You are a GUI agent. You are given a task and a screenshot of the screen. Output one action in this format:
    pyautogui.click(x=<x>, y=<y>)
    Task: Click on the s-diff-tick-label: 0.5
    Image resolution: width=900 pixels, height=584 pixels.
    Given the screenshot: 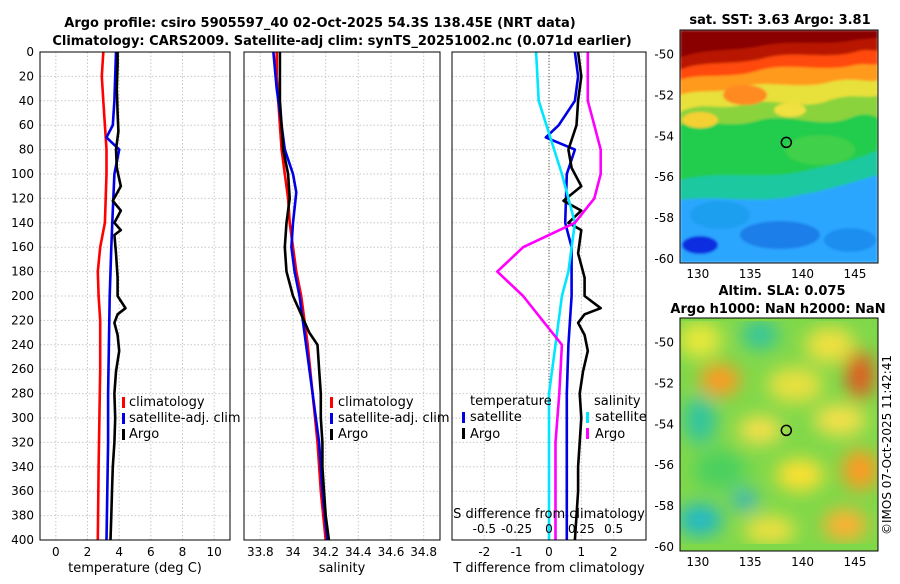 What is the action you would take?
    pyautogui.click(x=613, y=529)
    